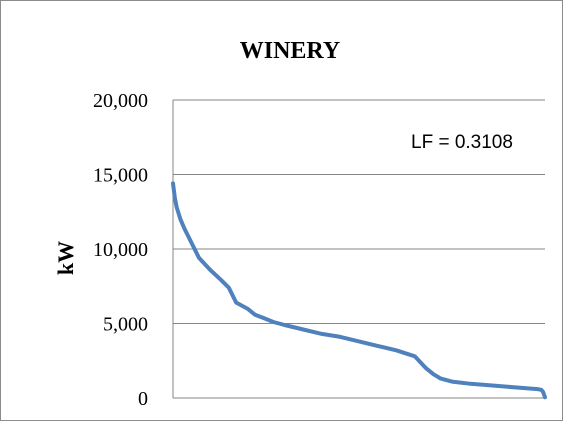 This screenshot has width=563, height=421. I want to click on y-tick-label: 5,000, so click(125, 325).